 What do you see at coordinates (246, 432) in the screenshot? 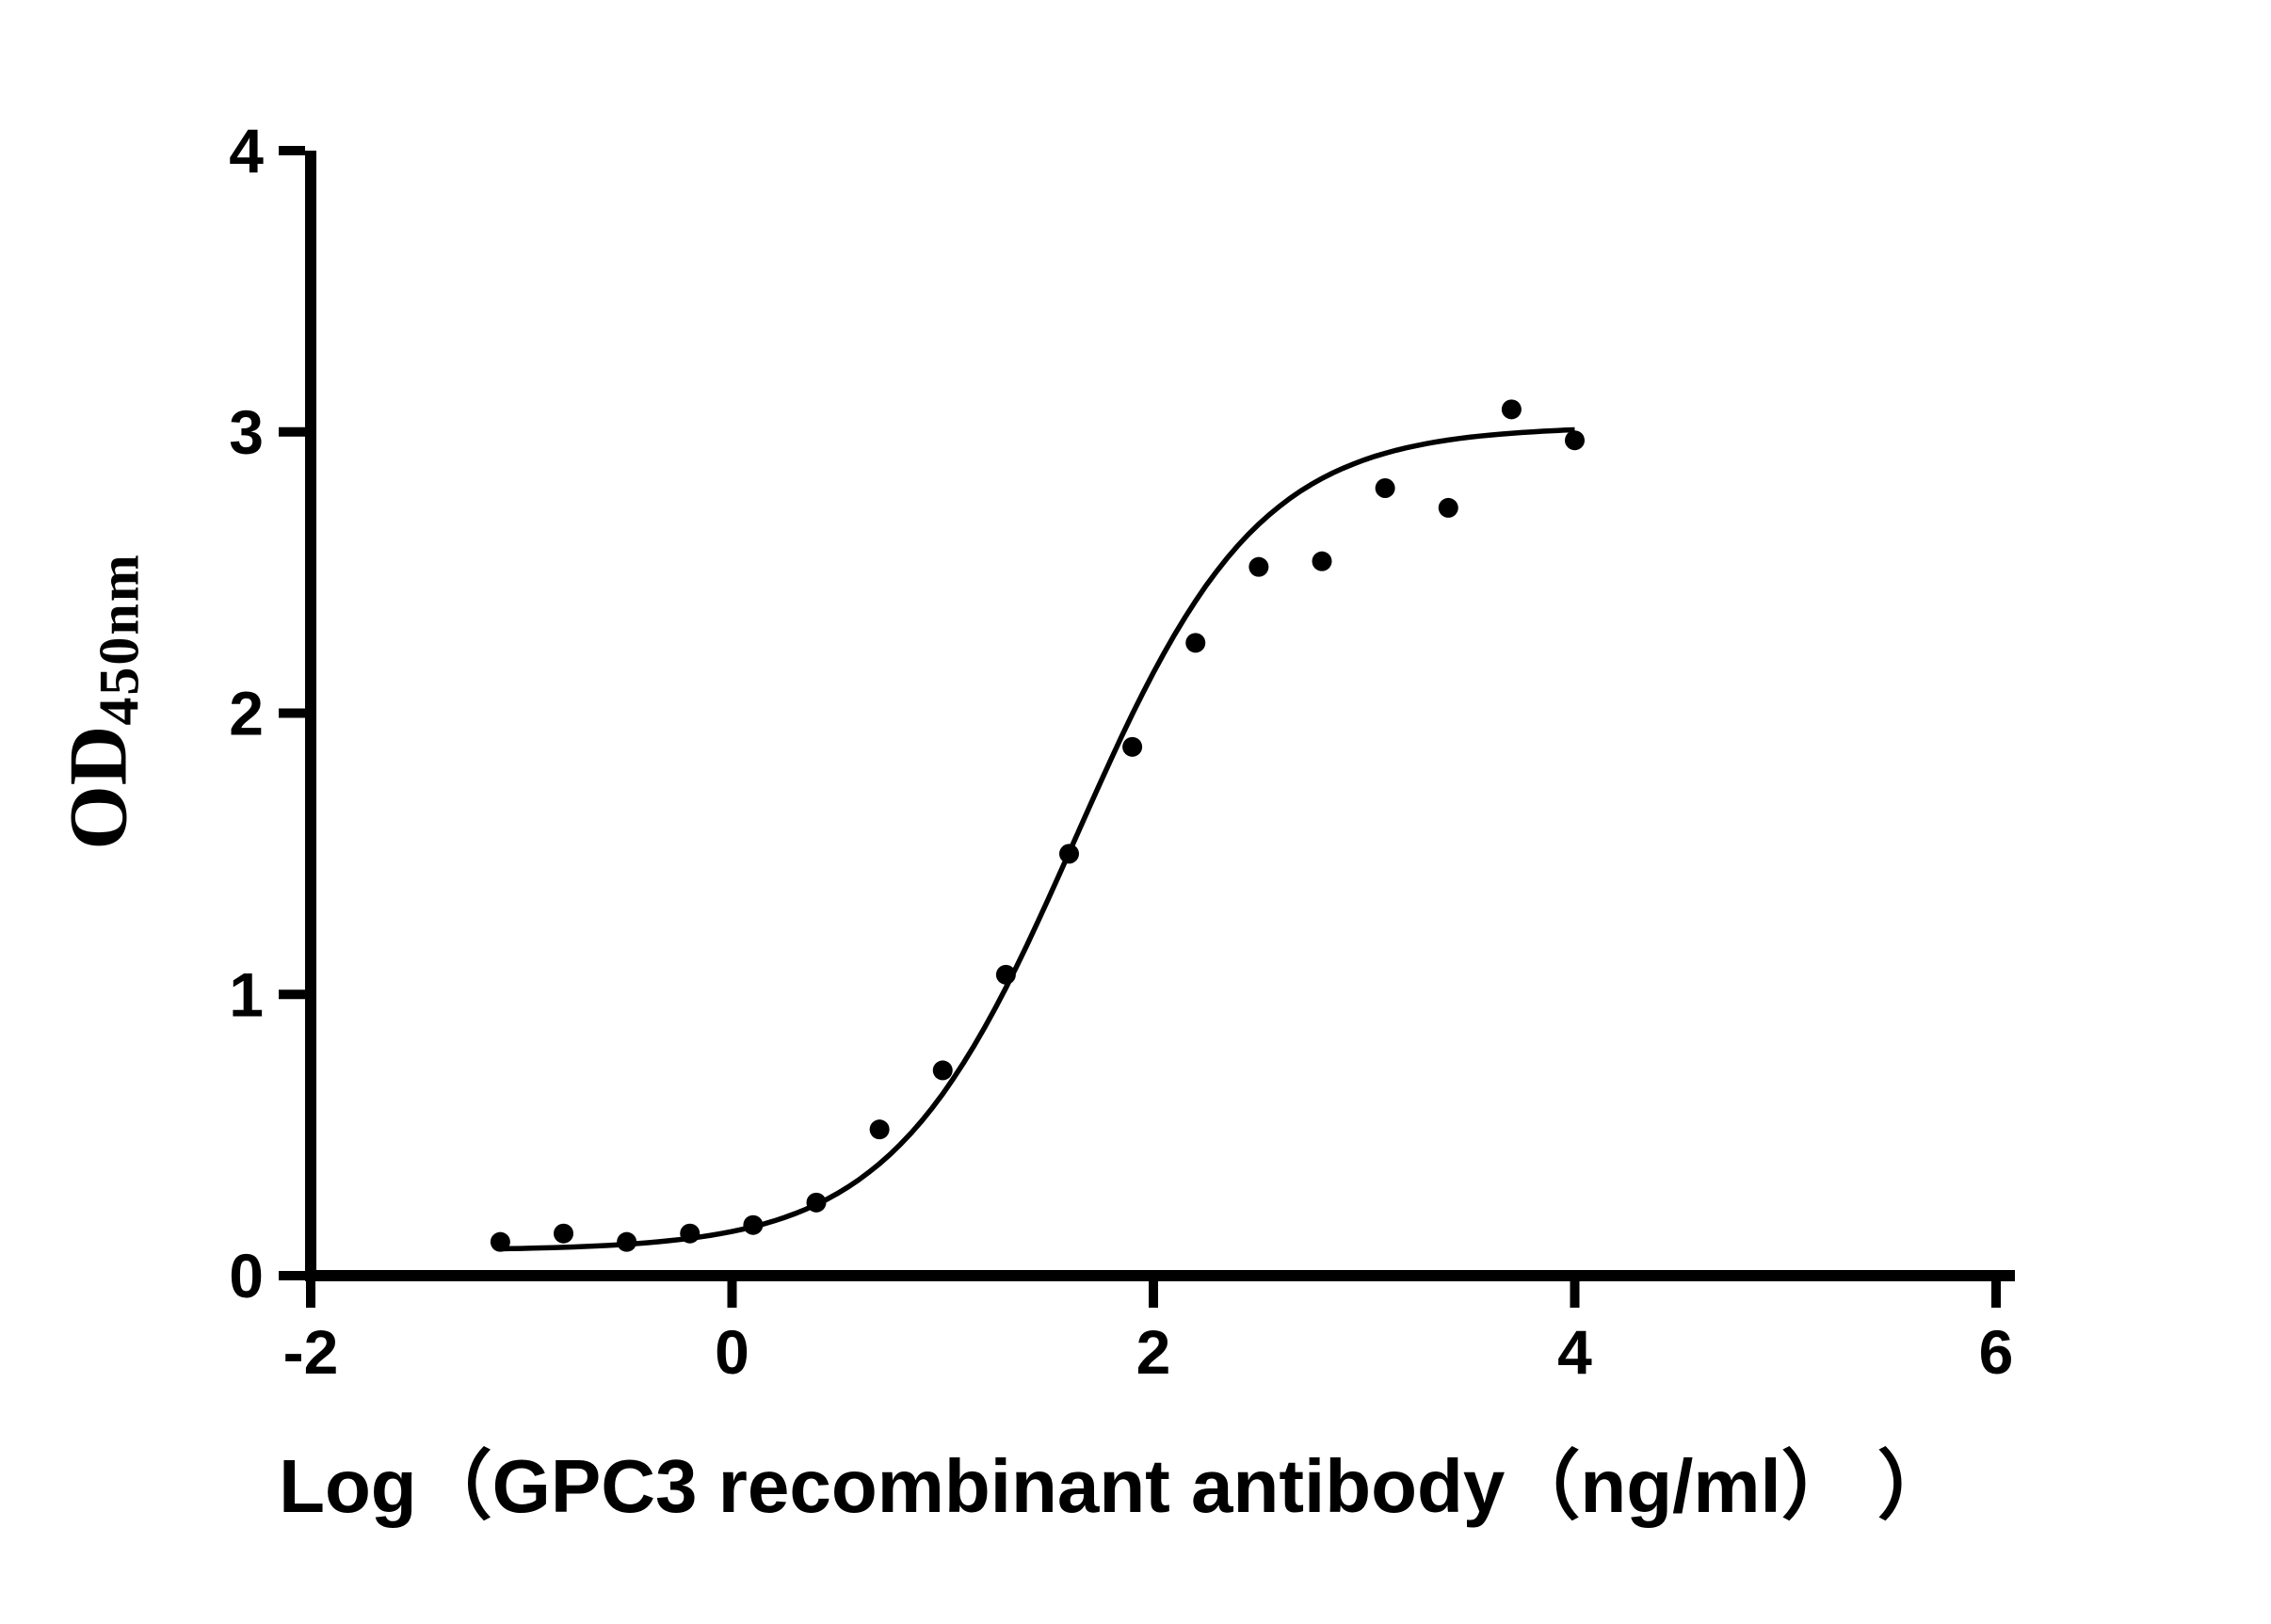
I see `y-tick-label: 3` at bounding box center [246, 432].